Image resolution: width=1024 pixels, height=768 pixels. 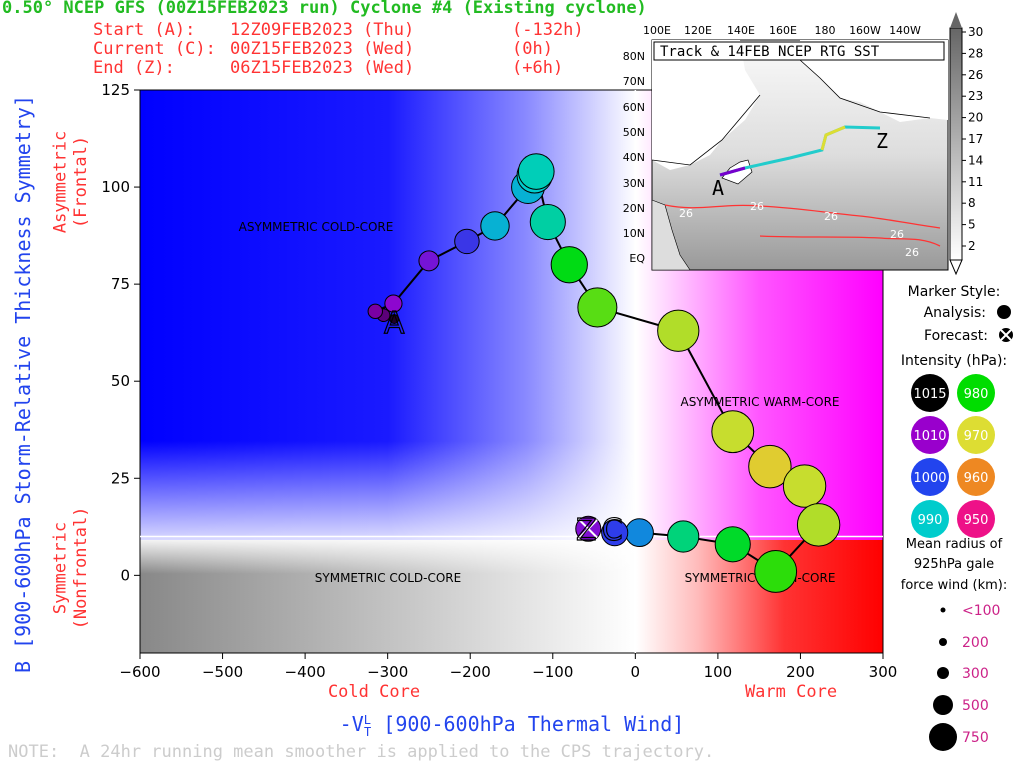 What do you see at coordinates (975, 706) in the screenshot?
I see `radius-swatch-label: 500` at bounding box center [975, 706].